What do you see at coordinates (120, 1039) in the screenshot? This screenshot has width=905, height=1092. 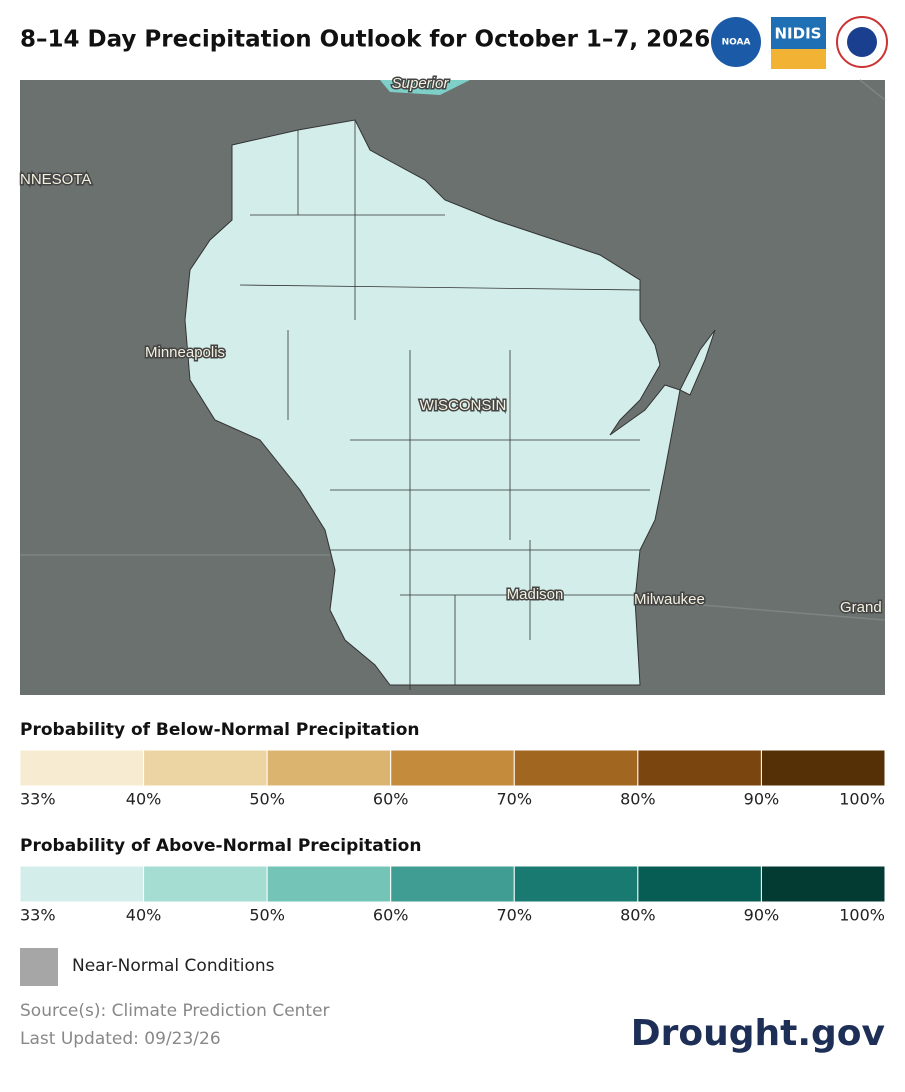 I see `last-updated: Last Updated: 09/23/26` at bounding box center [120, 1039].